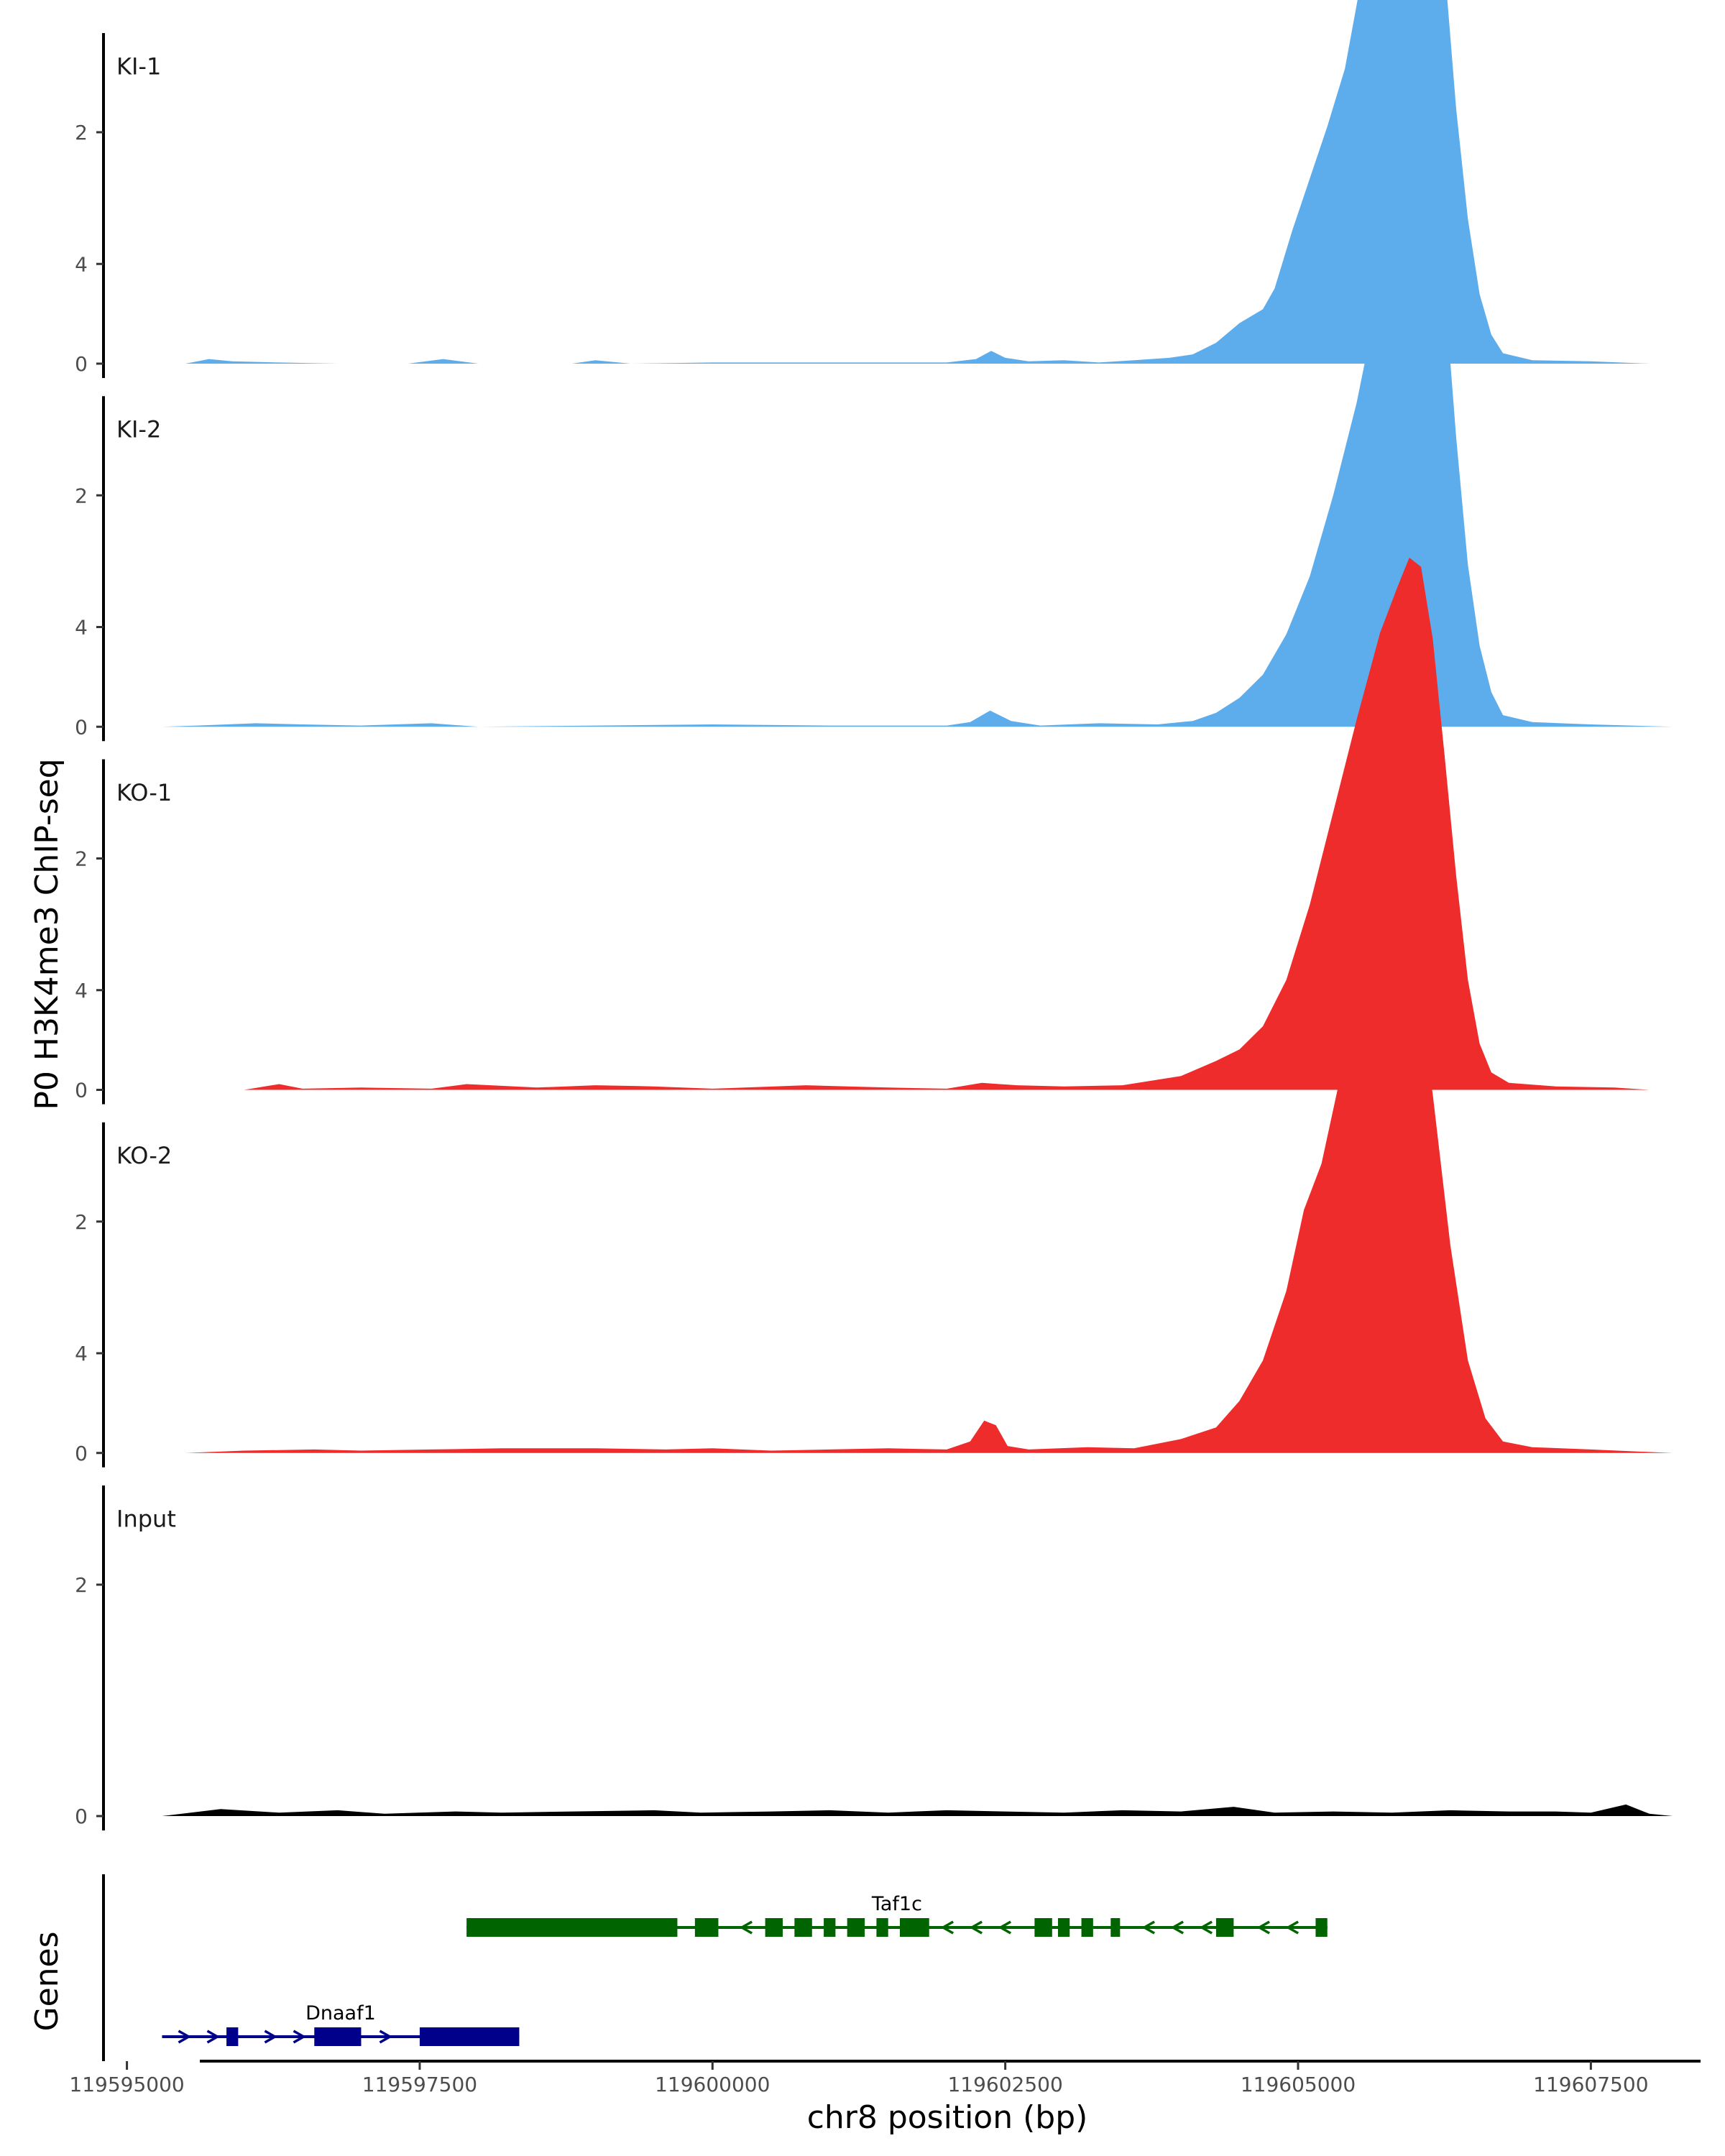 This screenshot has height=2156, width=1725. Describe the element at coordinates (146, 1519) in the screenshot. I see `track-label: Input` at that location.